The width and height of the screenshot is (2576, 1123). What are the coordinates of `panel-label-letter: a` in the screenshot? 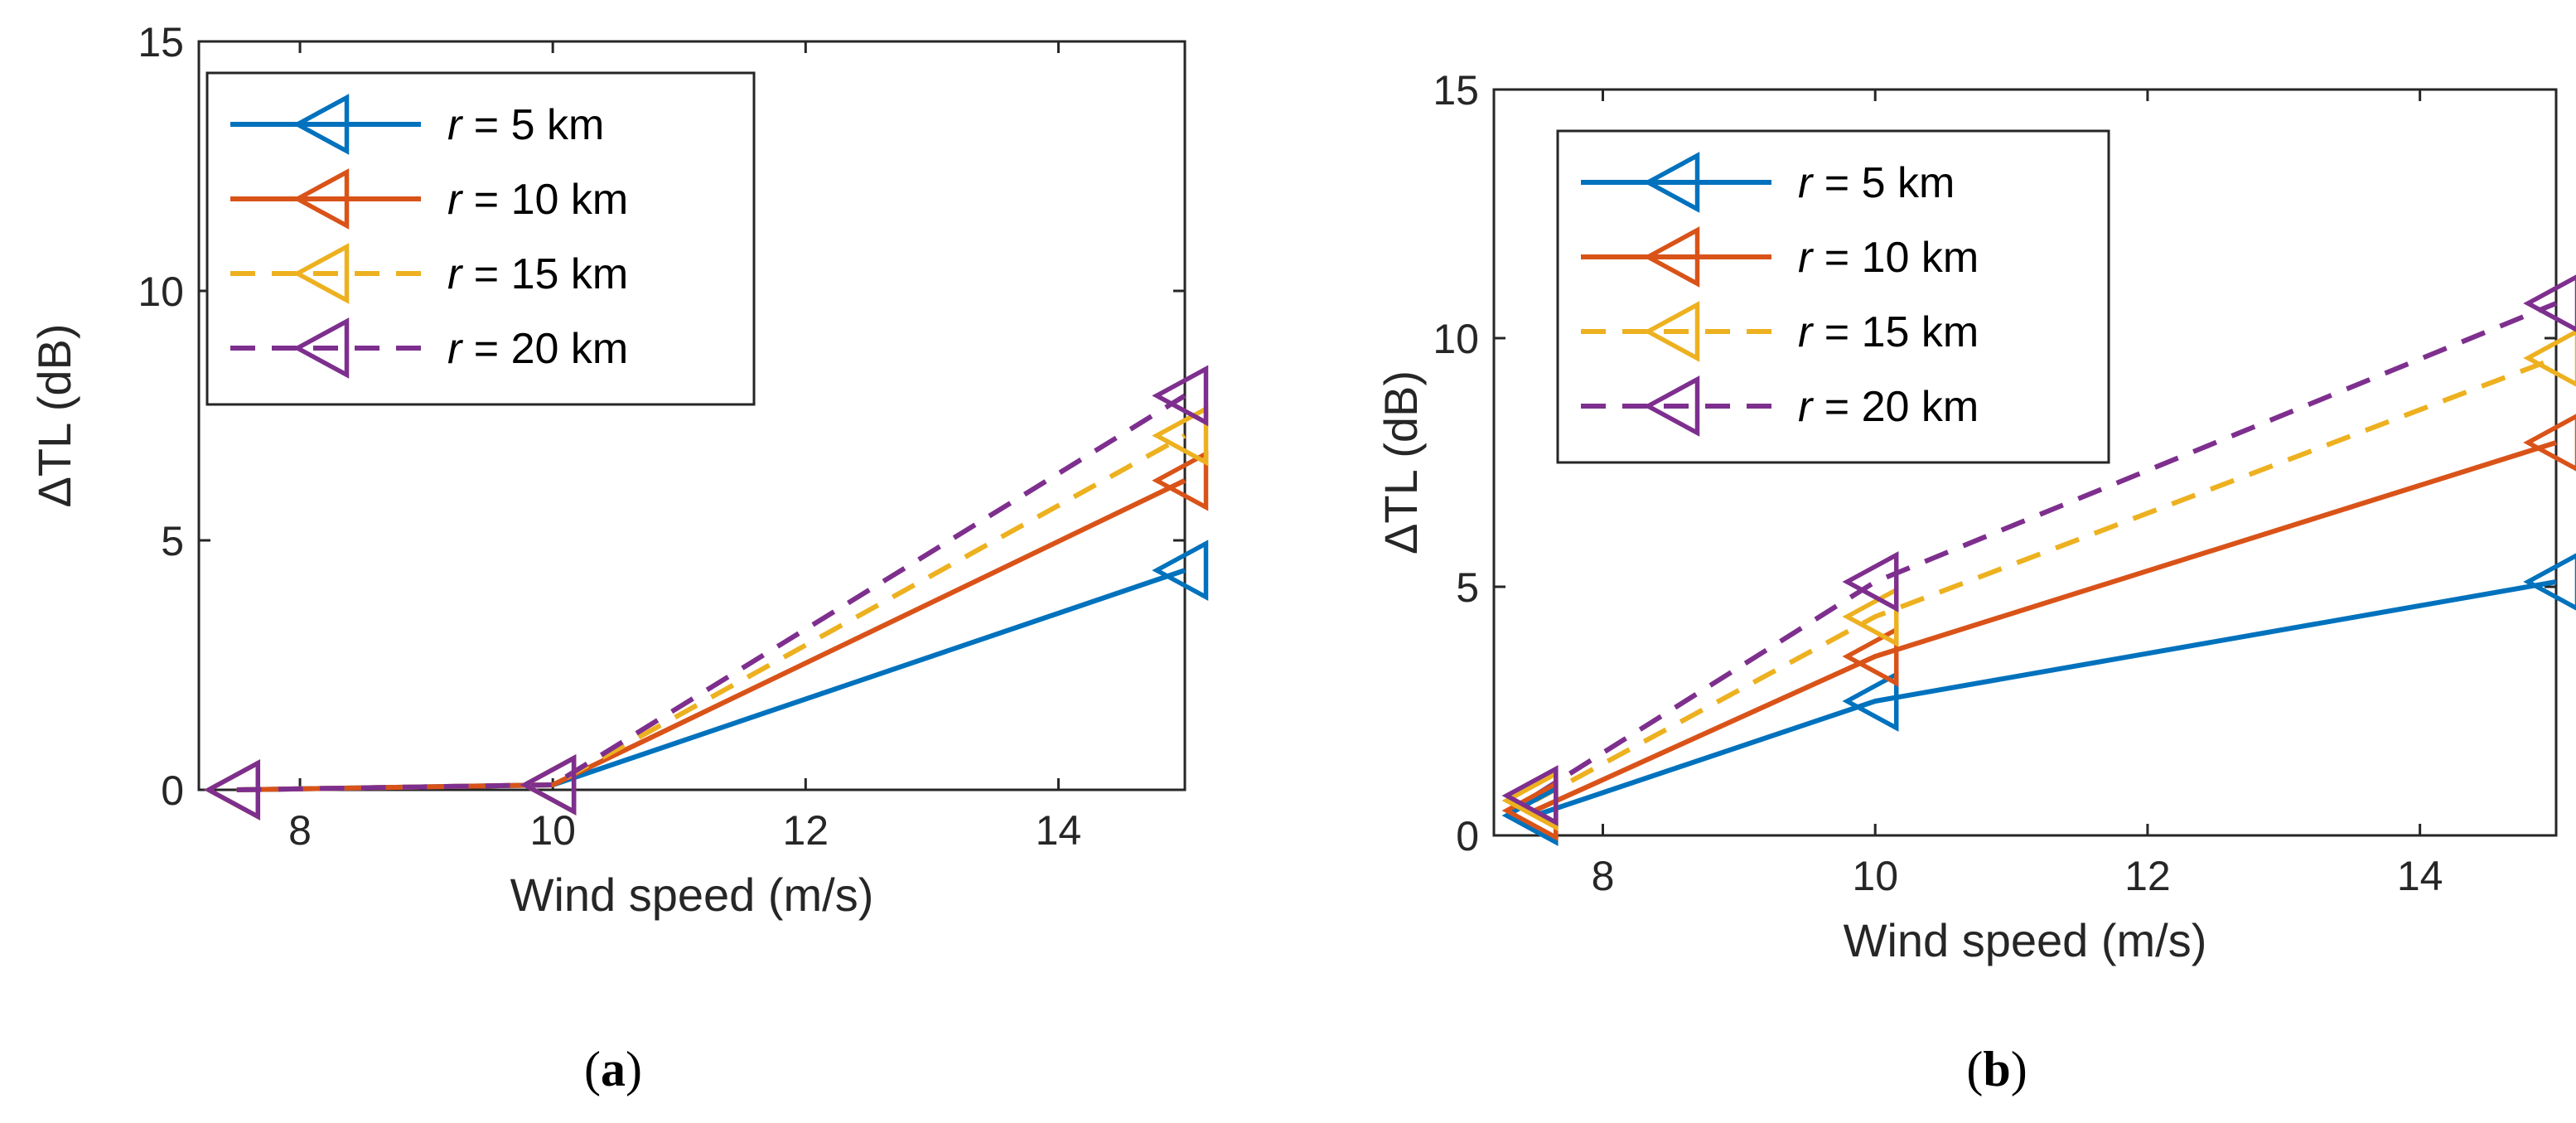 It's located at (613, 1069).